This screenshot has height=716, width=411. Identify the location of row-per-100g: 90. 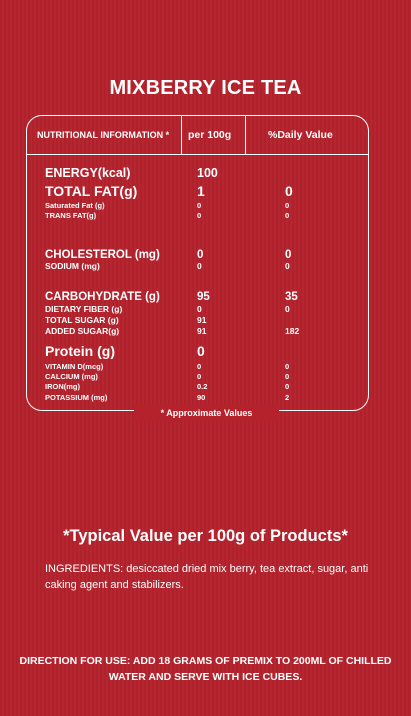
(201, 397).